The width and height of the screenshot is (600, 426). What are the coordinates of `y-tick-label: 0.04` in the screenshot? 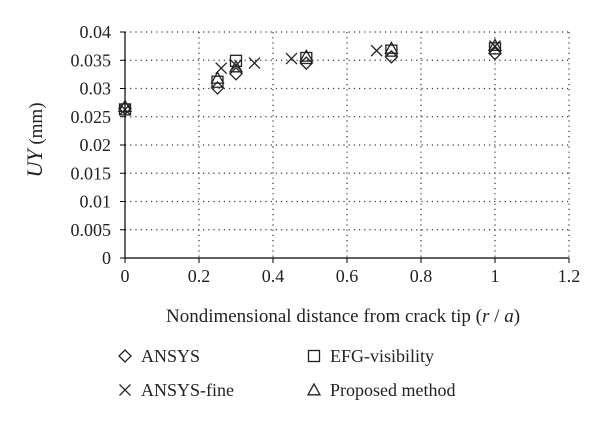 It's located at (96, 32).